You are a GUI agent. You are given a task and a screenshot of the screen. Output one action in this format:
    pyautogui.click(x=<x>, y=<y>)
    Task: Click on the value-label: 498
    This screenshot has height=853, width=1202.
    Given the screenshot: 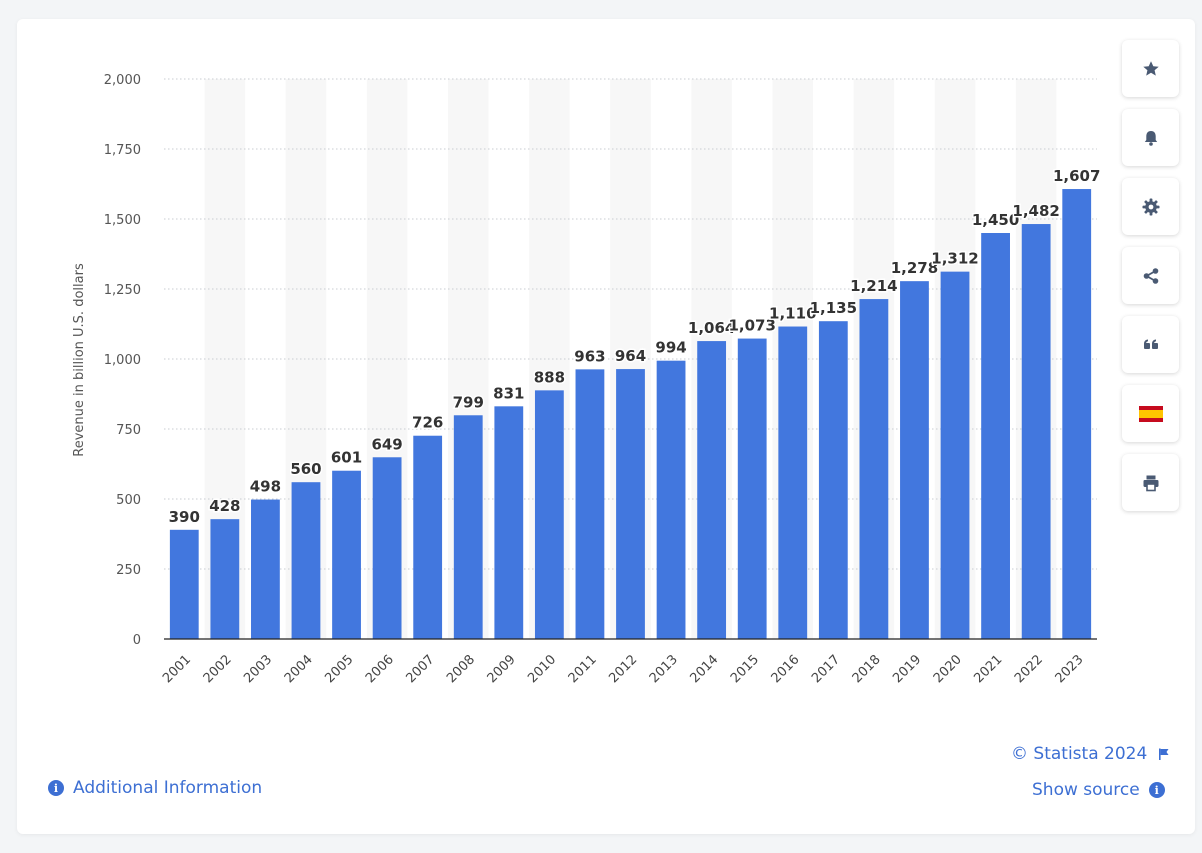 What is the action you would take?
    pyautogui.click(x=265, y=487)
    